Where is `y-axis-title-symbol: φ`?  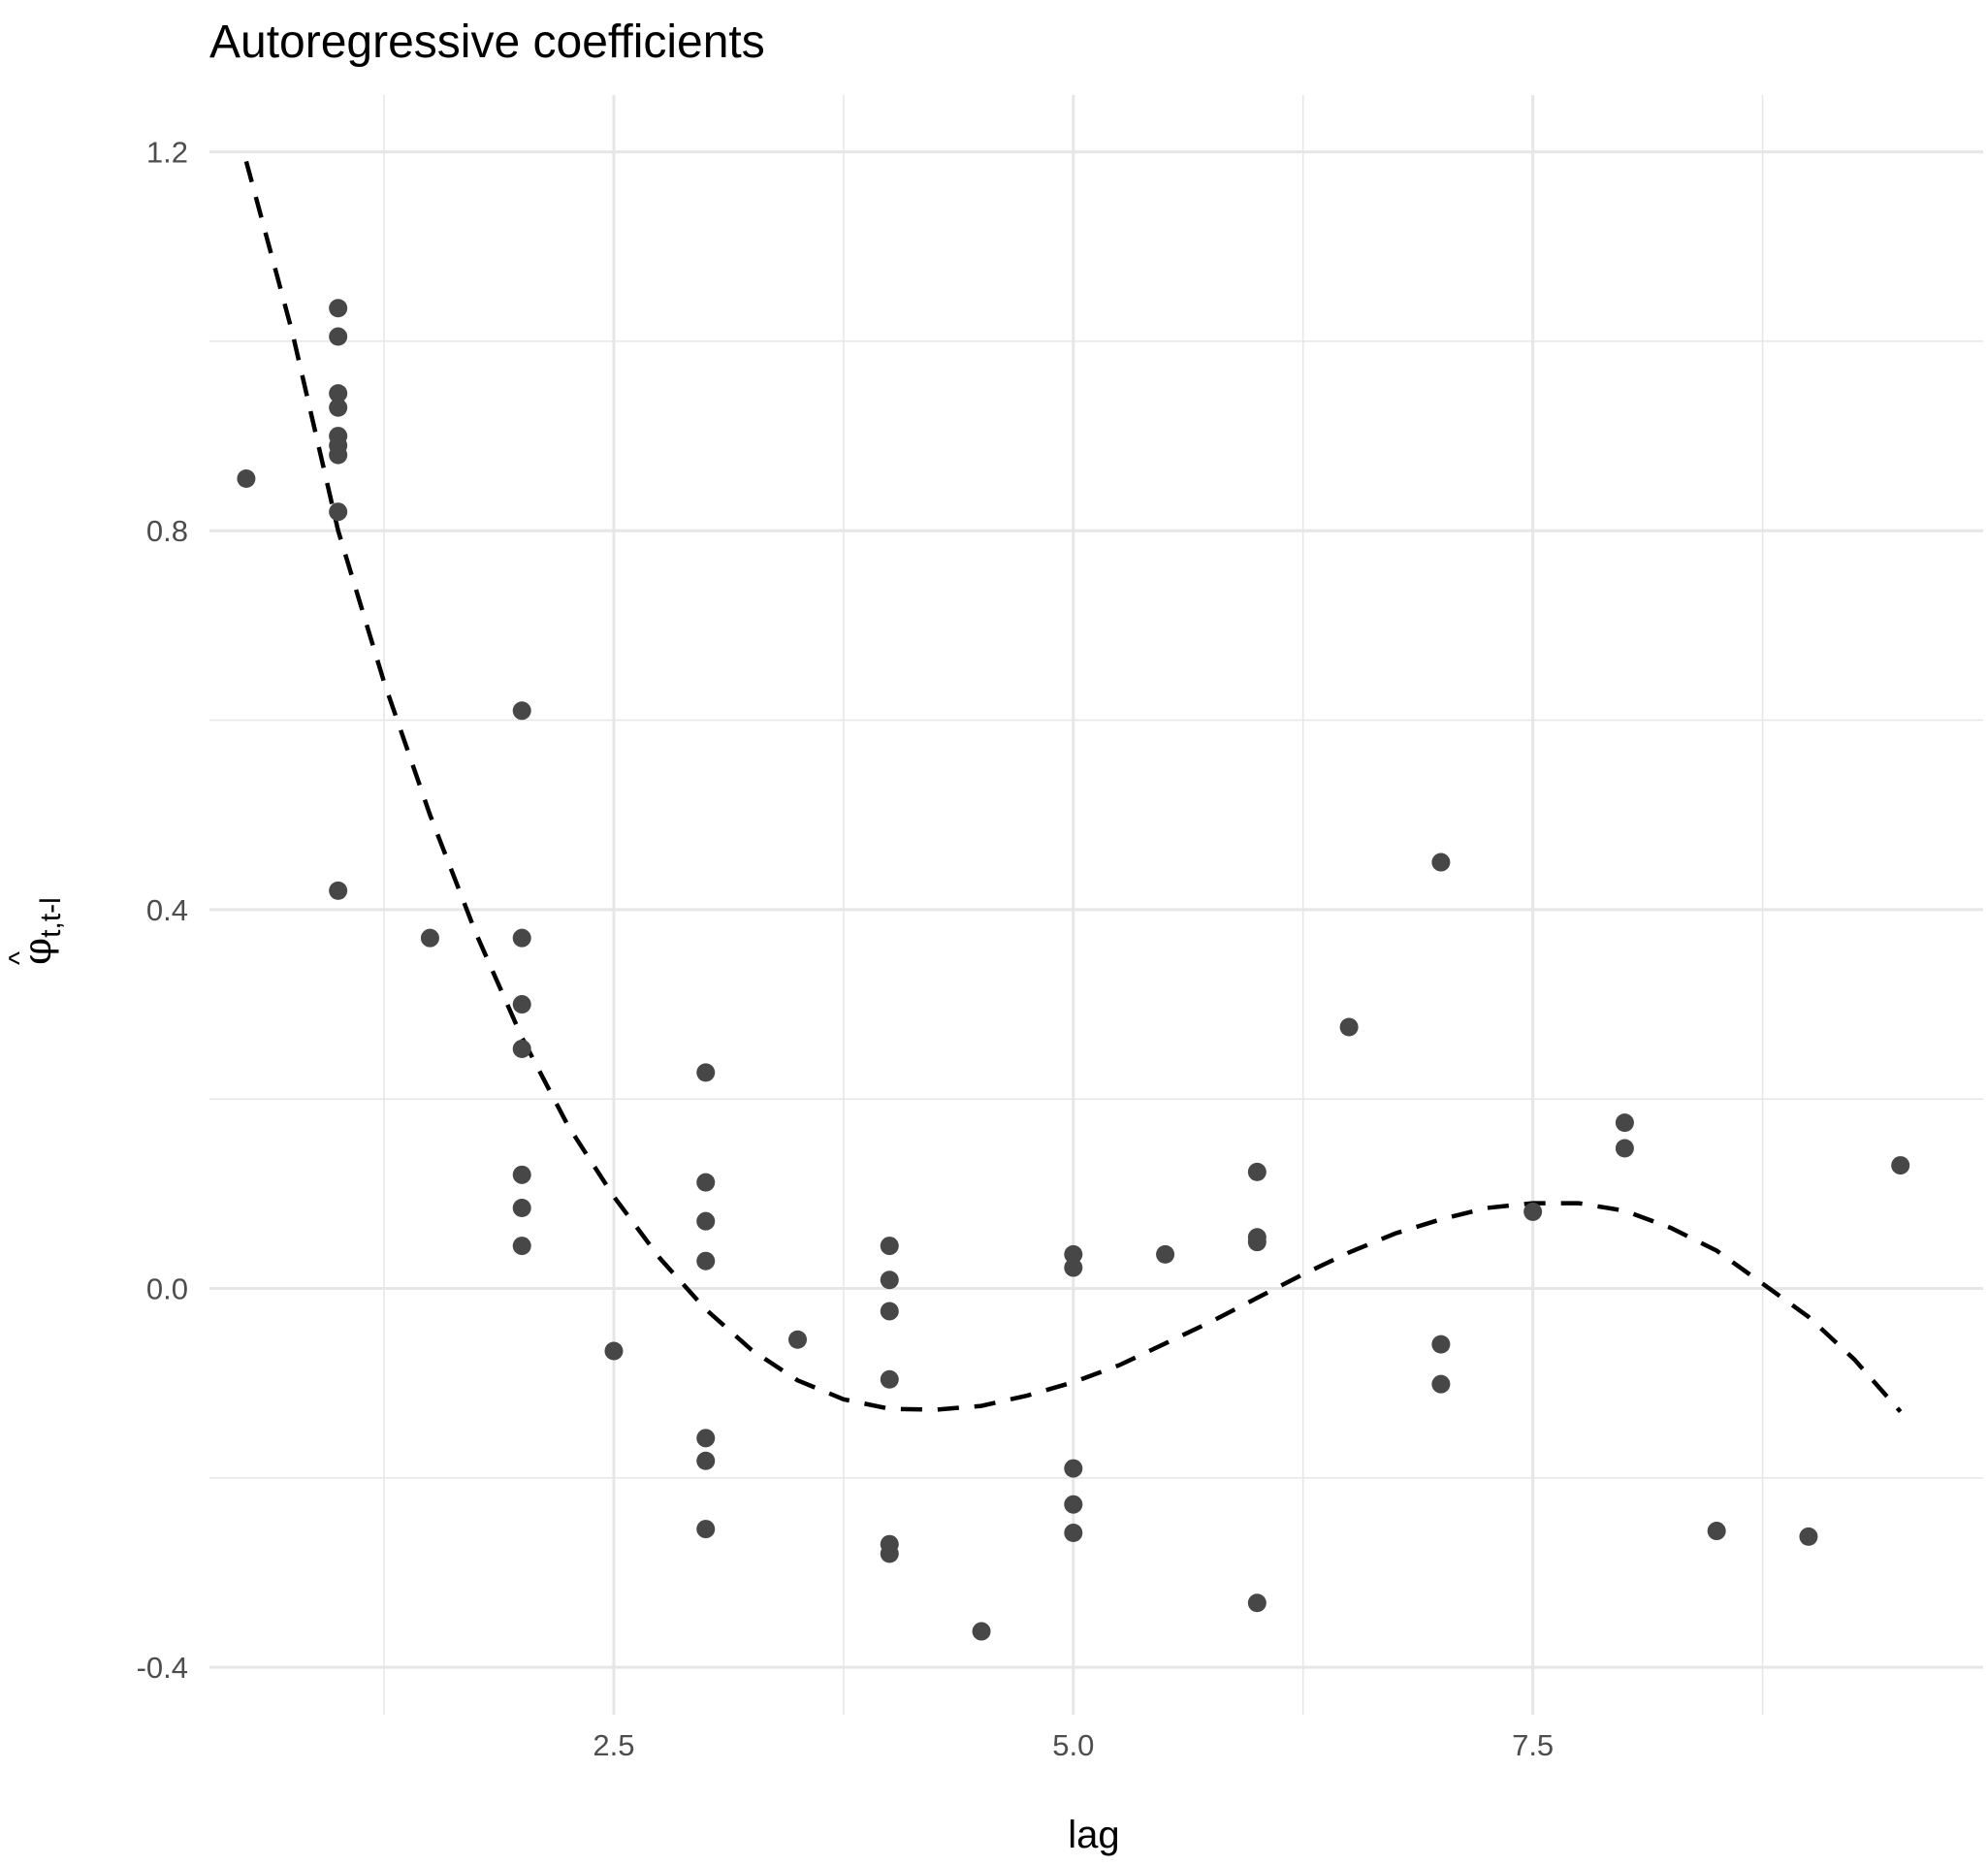
y-axis-title-symbol: φ is located at coordinates (38, 952).